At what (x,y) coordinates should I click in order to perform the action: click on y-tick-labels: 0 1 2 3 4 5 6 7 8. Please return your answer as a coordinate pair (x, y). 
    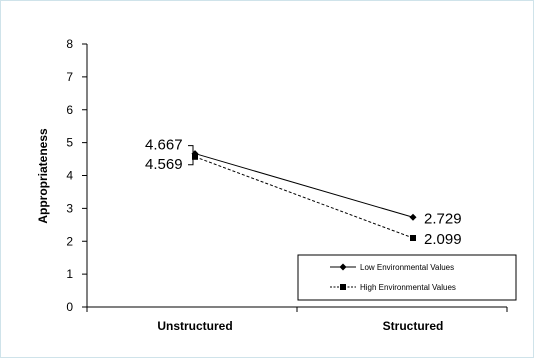
    Looking at the image, I should click on (69, 175).